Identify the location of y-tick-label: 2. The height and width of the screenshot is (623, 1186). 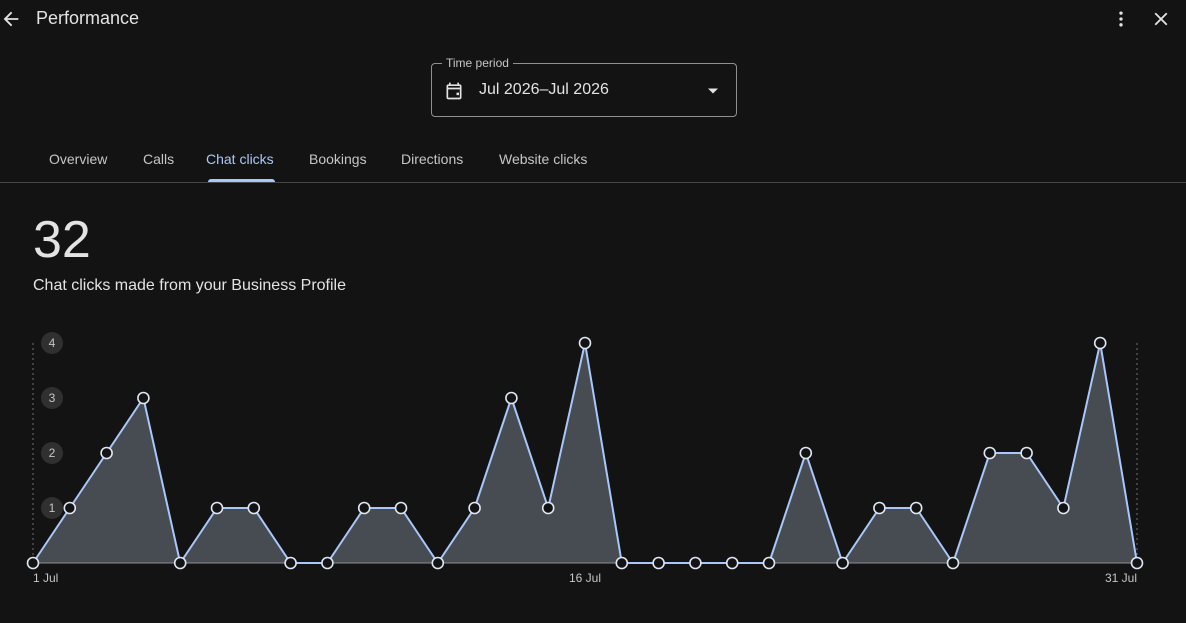
(52, 453).